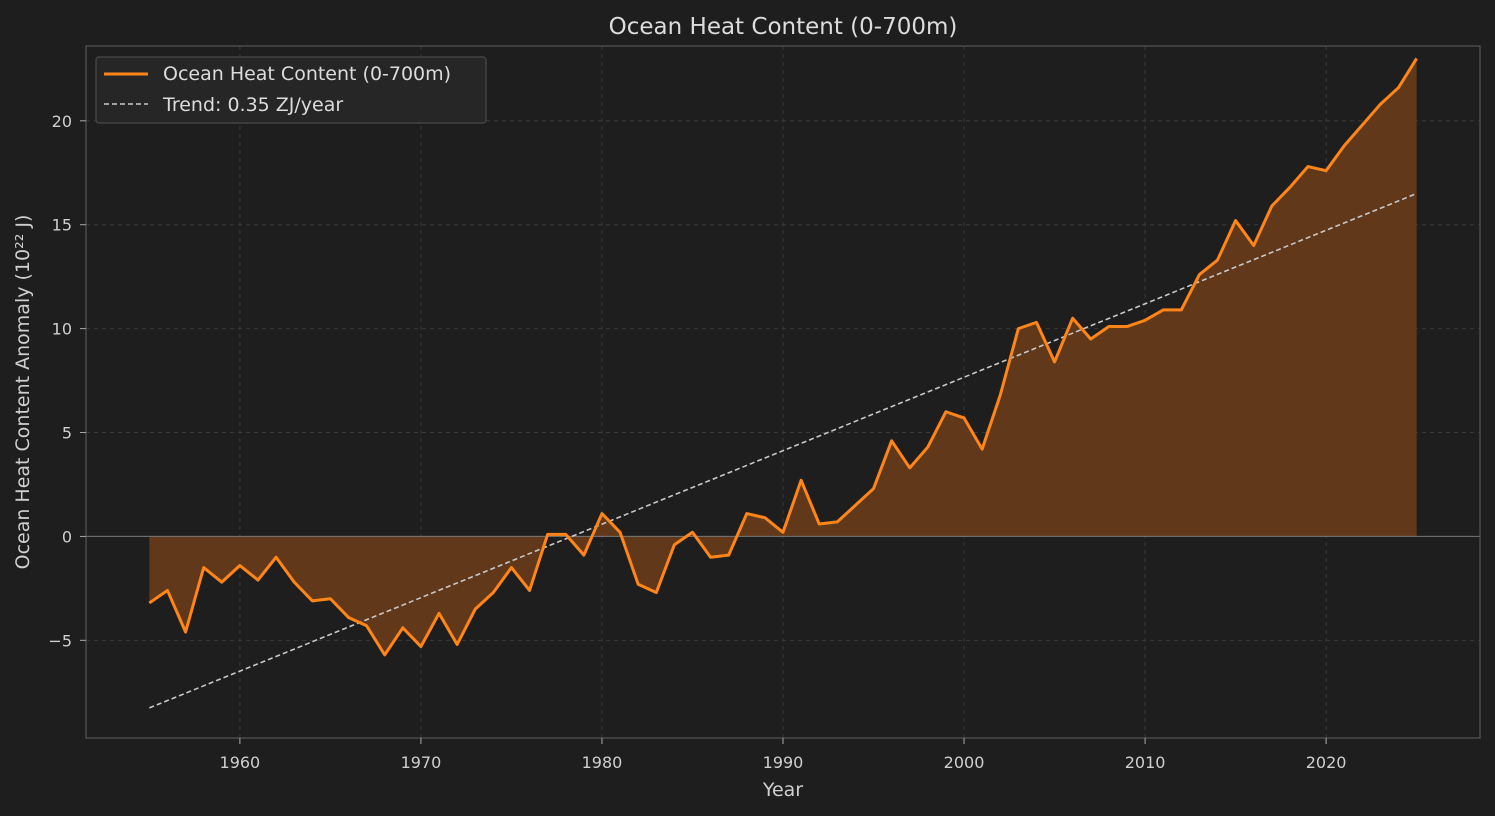 The width and height of the screenshot is (1495, 816). What do you see at coordinates (1326, 762) in the screenshot?
I see `x-tick-label-2020: 2020` at bounding box center [1326, 762].